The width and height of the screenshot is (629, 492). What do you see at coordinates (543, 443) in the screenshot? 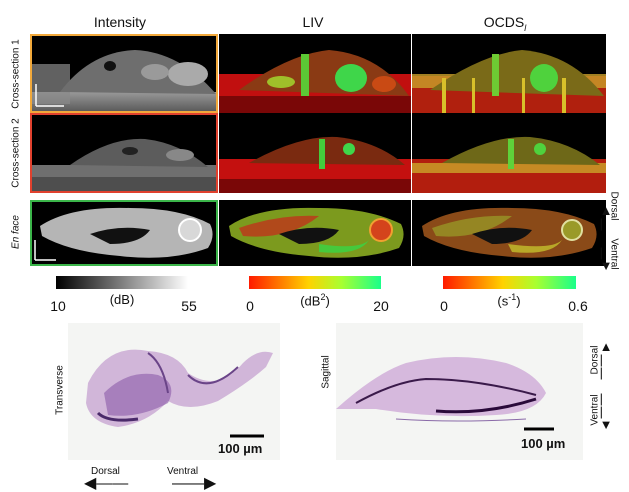
I see `sagittal-scale-bar-label: 100 µm` at bounding box center [543, 443].